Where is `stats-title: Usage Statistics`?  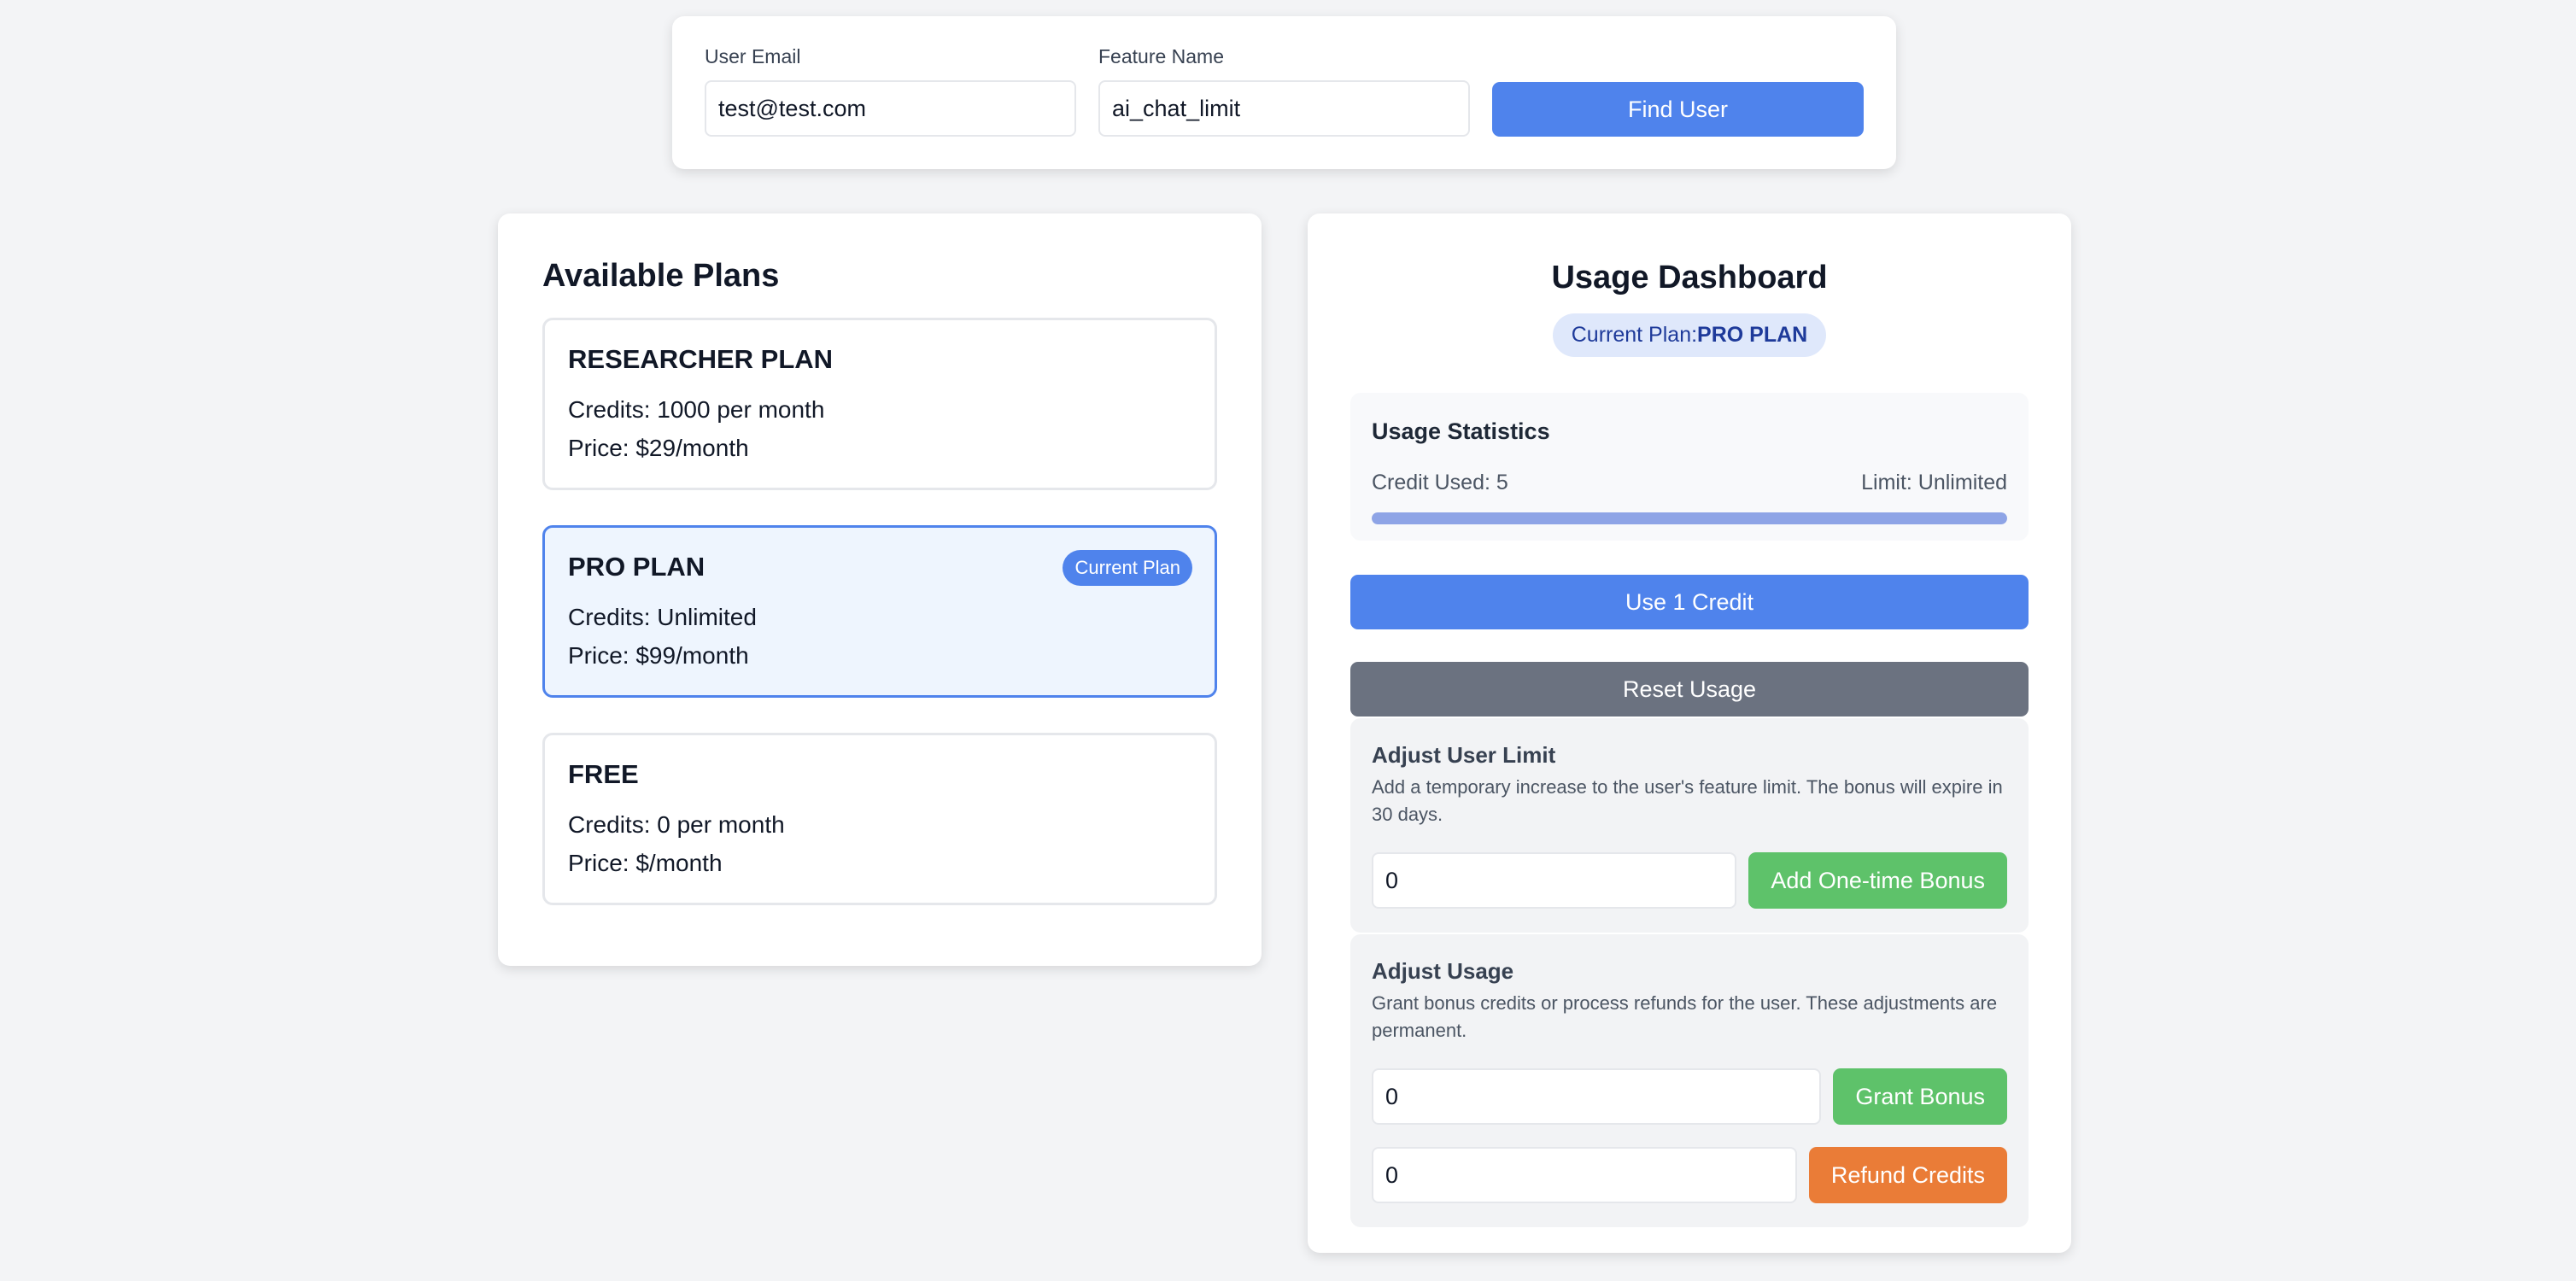
stats-title: Usage Statistics is located at coordinates (1461, 431).